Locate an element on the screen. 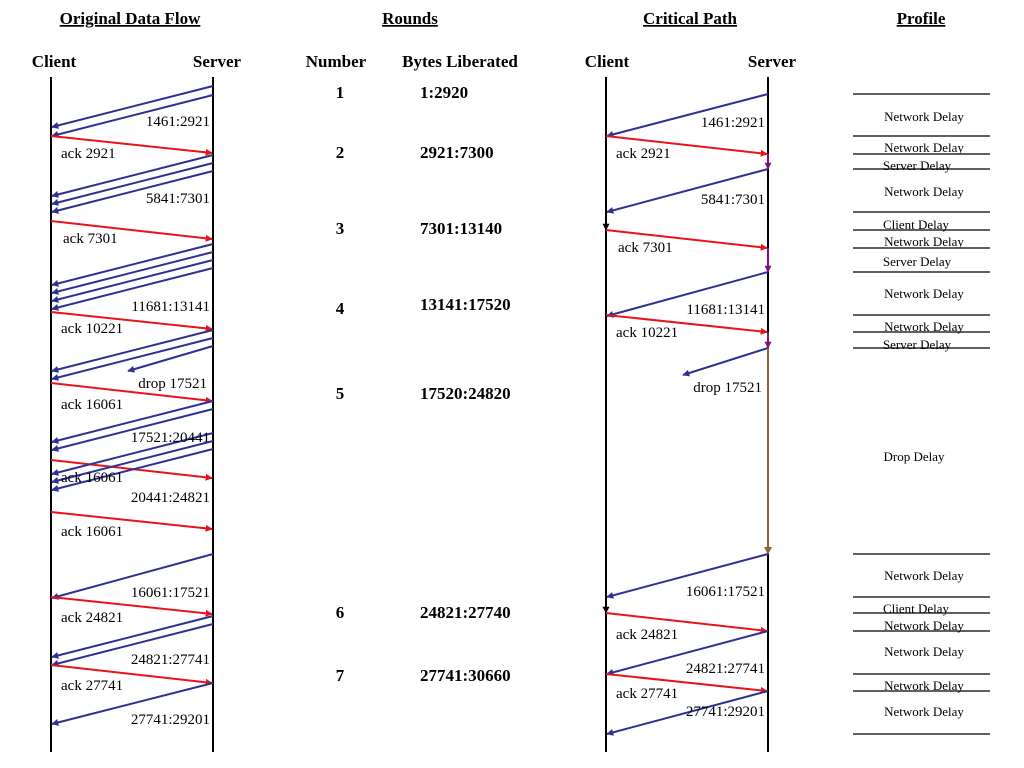 The width and height of the screenshot is (1024, 768). dropped-data-arrow is located at coordinates (170, 359).